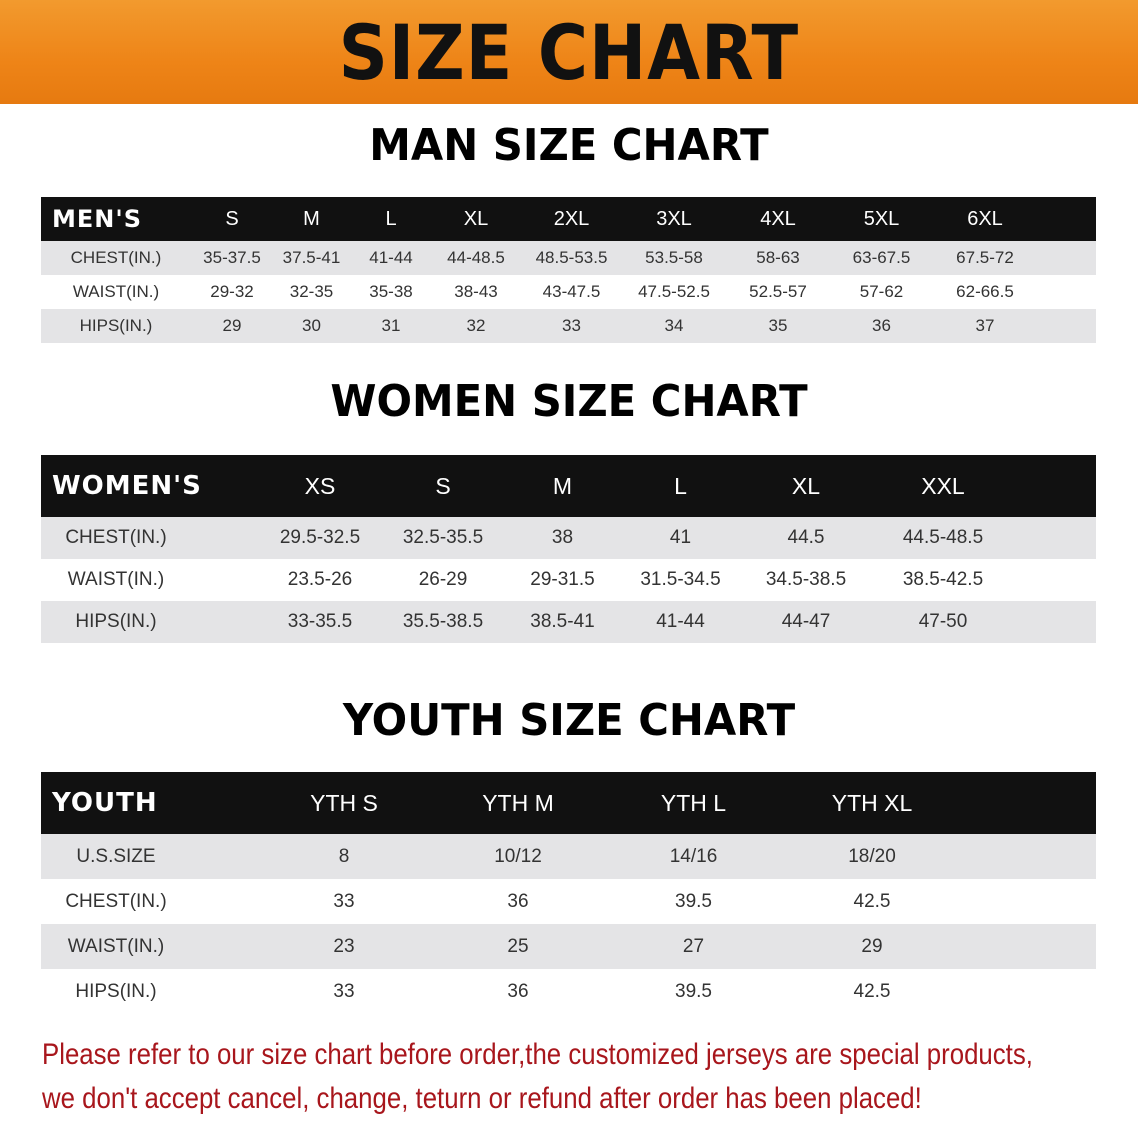 This screenshot has height=1132, width=1138. Describe the element at coordinates (149, 803) in the screenshot. I see `table-label: YOUTH` at that location.